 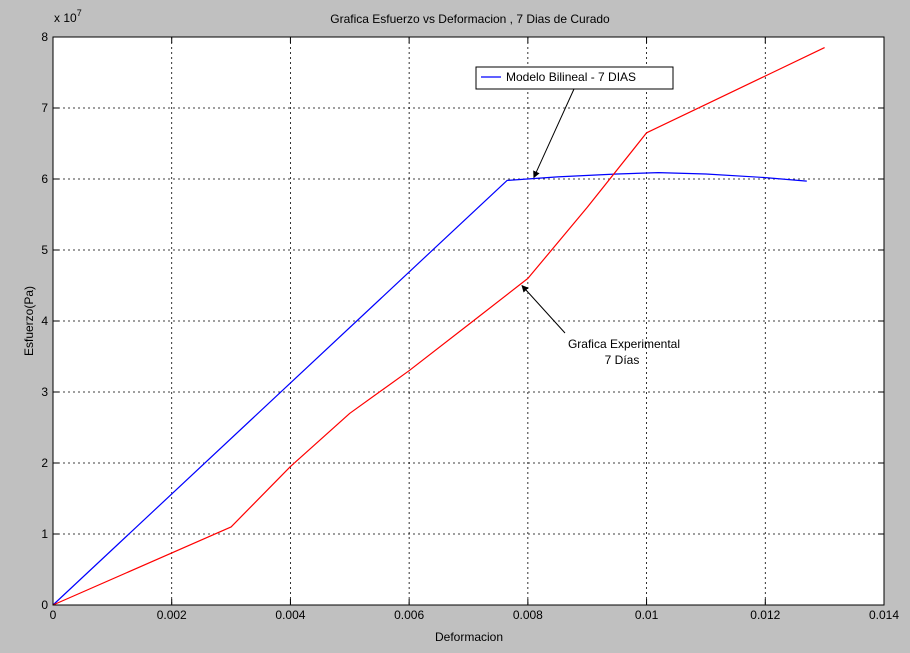 I want to click on annotation-arrow, so click(x=543, y=309).